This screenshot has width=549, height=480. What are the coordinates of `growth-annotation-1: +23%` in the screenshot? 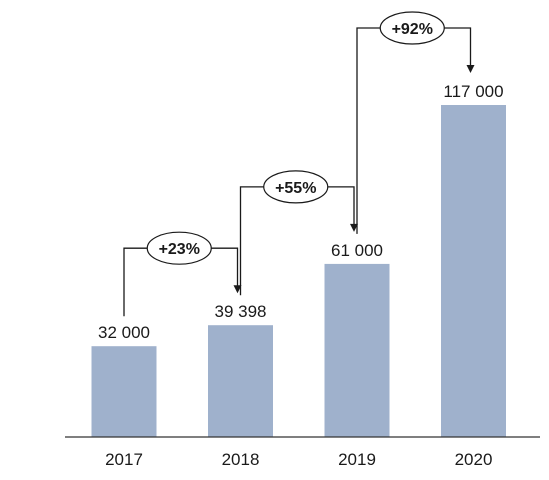 It's located at (182, 274).